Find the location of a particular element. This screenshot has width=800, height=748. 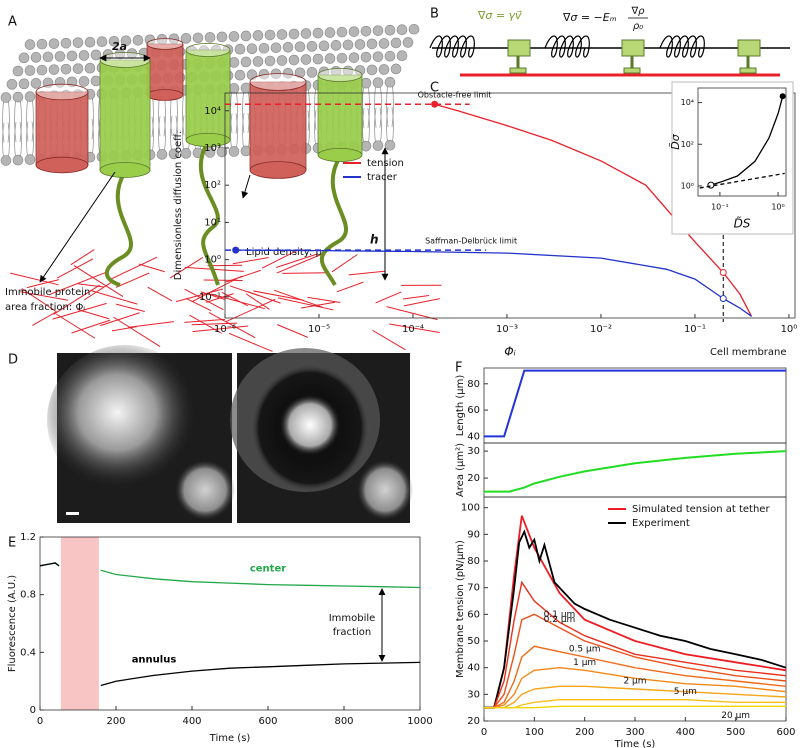

panel-label: D is located at coordinates (13, 360).